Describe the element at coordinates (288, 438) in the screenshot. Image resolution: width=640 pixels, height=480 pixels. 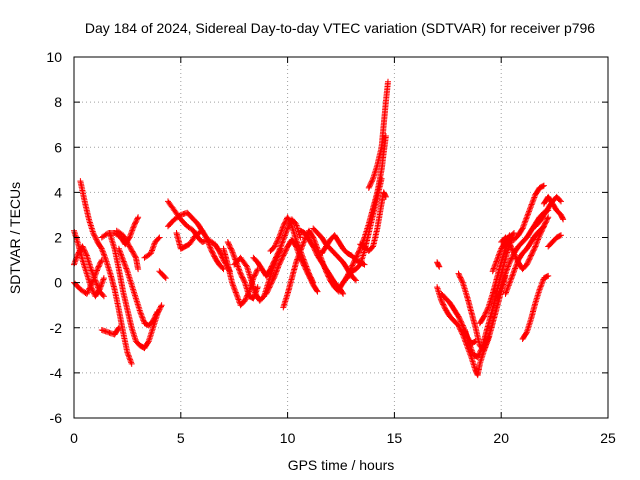
I see `x-tick-label: 10` at that location.